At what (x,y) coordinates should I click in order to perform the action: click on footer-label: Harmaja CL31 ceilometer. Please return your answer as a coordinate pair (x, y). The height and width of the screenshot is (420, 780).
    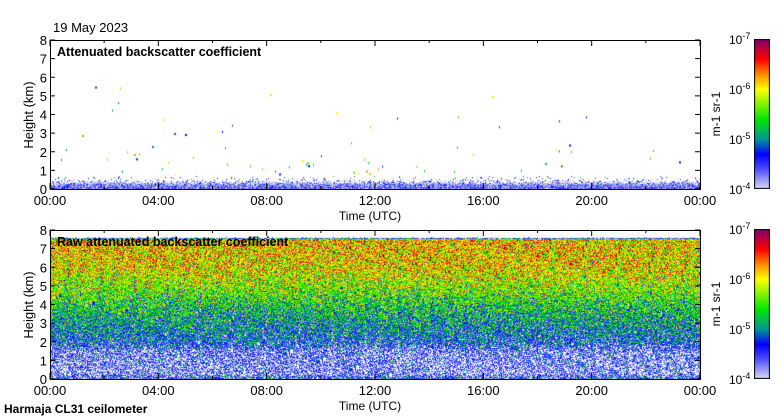
    Looking at the image, I should click on (76, 409).